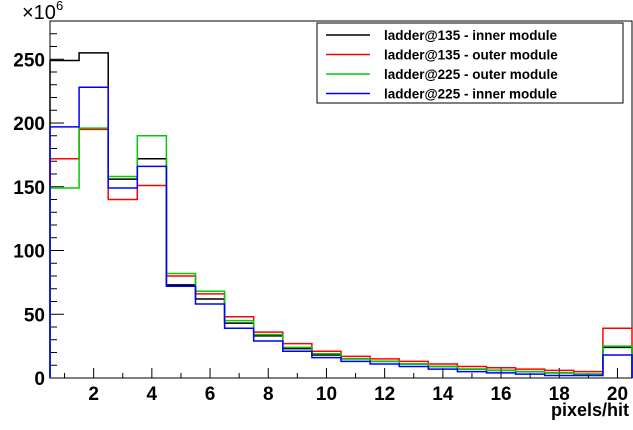  I want to click on legend-label: ladder@225 - outer module, so click(471, 74).